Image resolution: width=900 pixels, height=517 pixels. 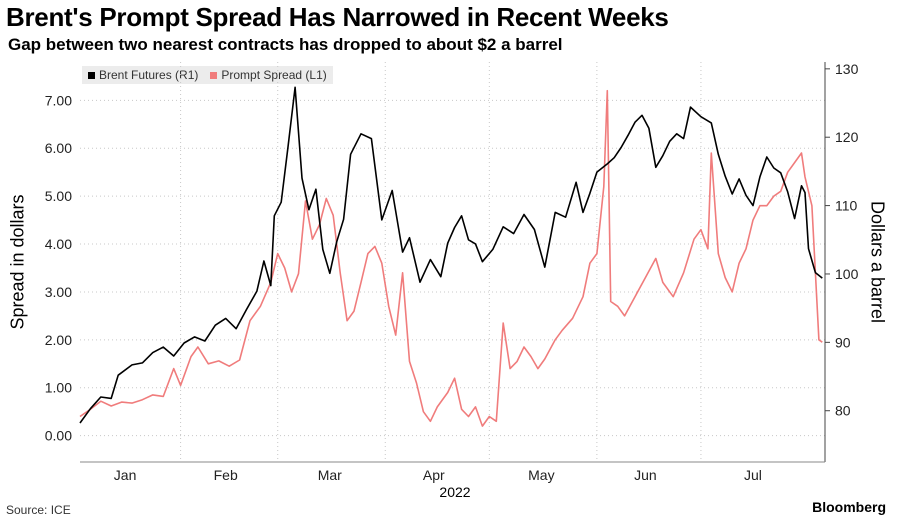 What do you see at coordinates (125, 475) in the screenshot?
I see `x-tick-label-jan: Jan` at bounding box center [125, 475].